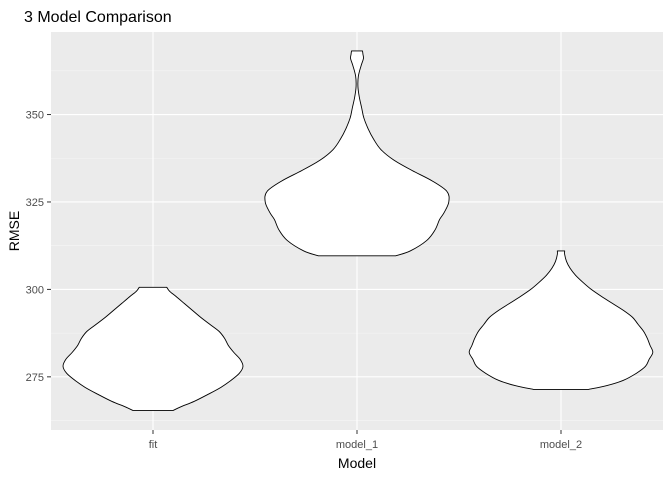  What do you see at coordinates (153, 348) in the screenshot?
I see `violin-fit` at bounding box center [153, 348].